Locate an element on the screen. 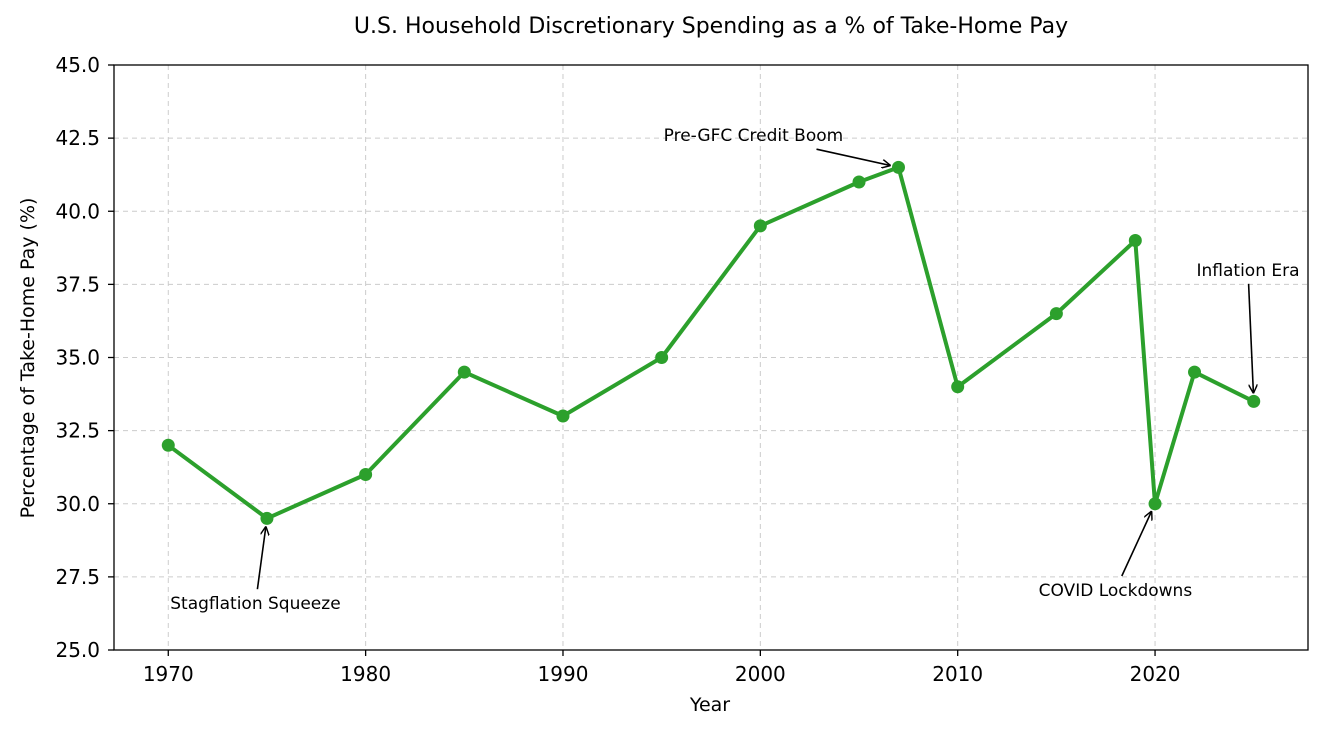 This screenshot has width=1322, height=732. y-tick-label: 42.5 is located at coordinates (77, 138).